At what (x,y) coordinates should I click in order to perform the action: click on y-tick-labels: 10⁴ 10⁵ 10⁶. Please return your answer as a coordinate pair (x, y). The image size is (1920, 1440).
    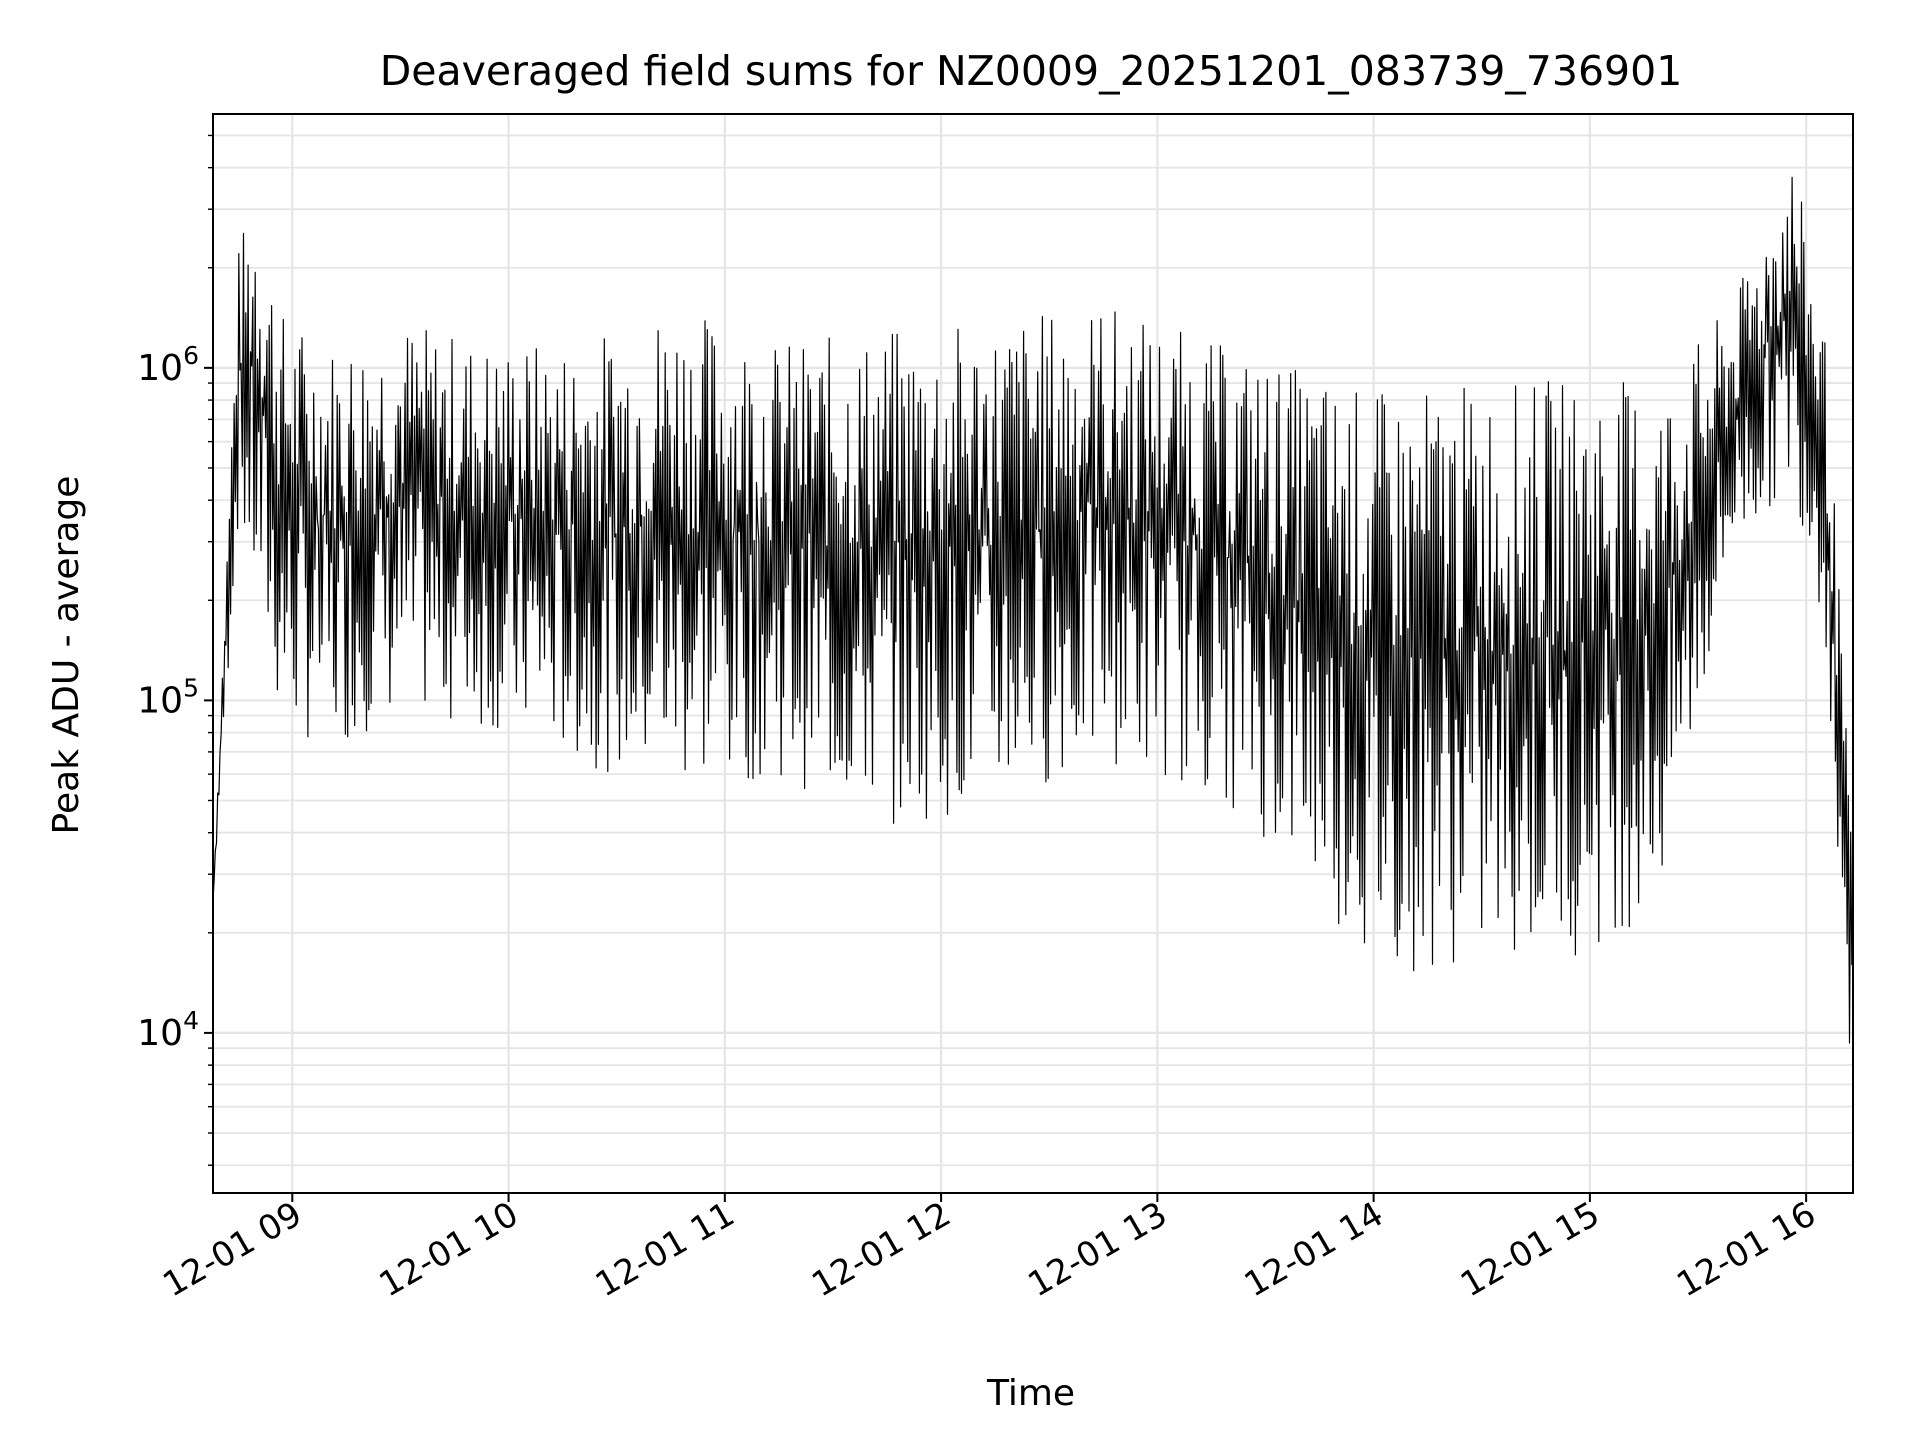
    Looking at the image, I should click on (168, 697).